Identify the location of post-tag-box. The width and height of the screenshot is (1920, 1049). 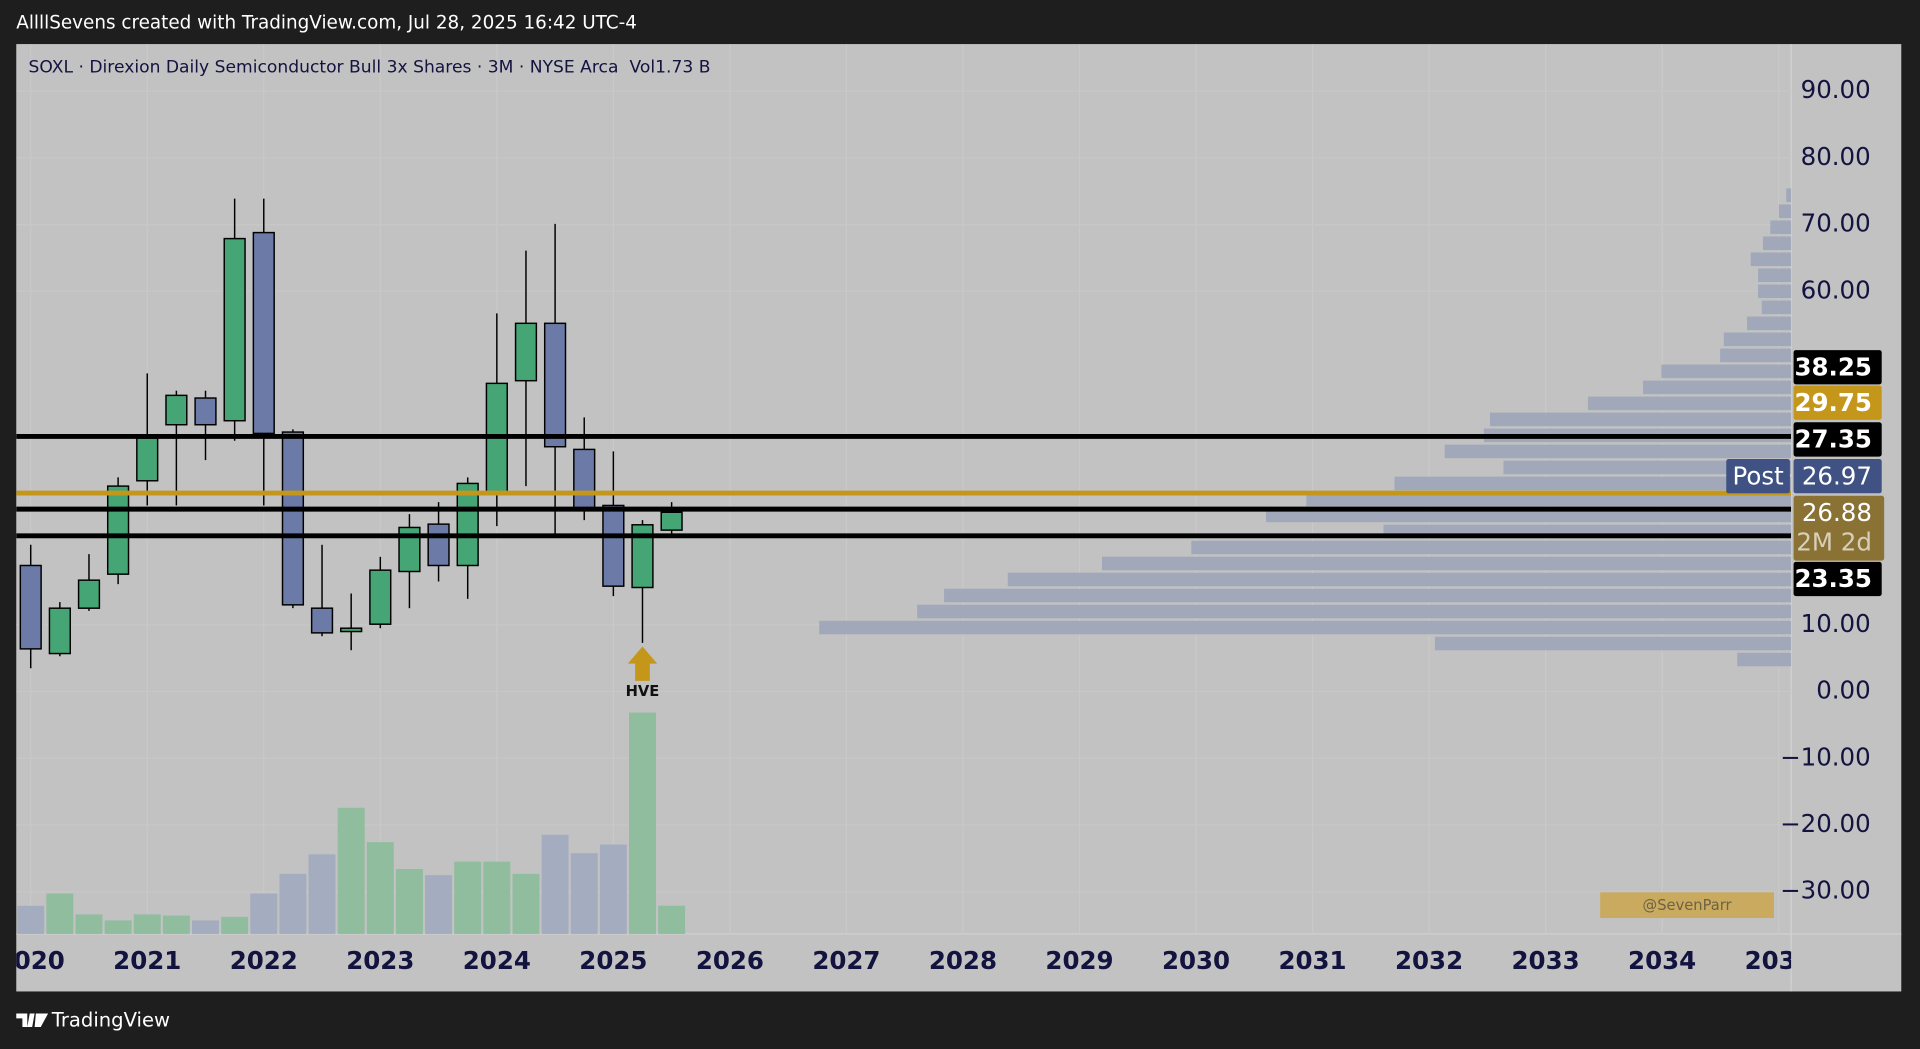
(1758, 476).